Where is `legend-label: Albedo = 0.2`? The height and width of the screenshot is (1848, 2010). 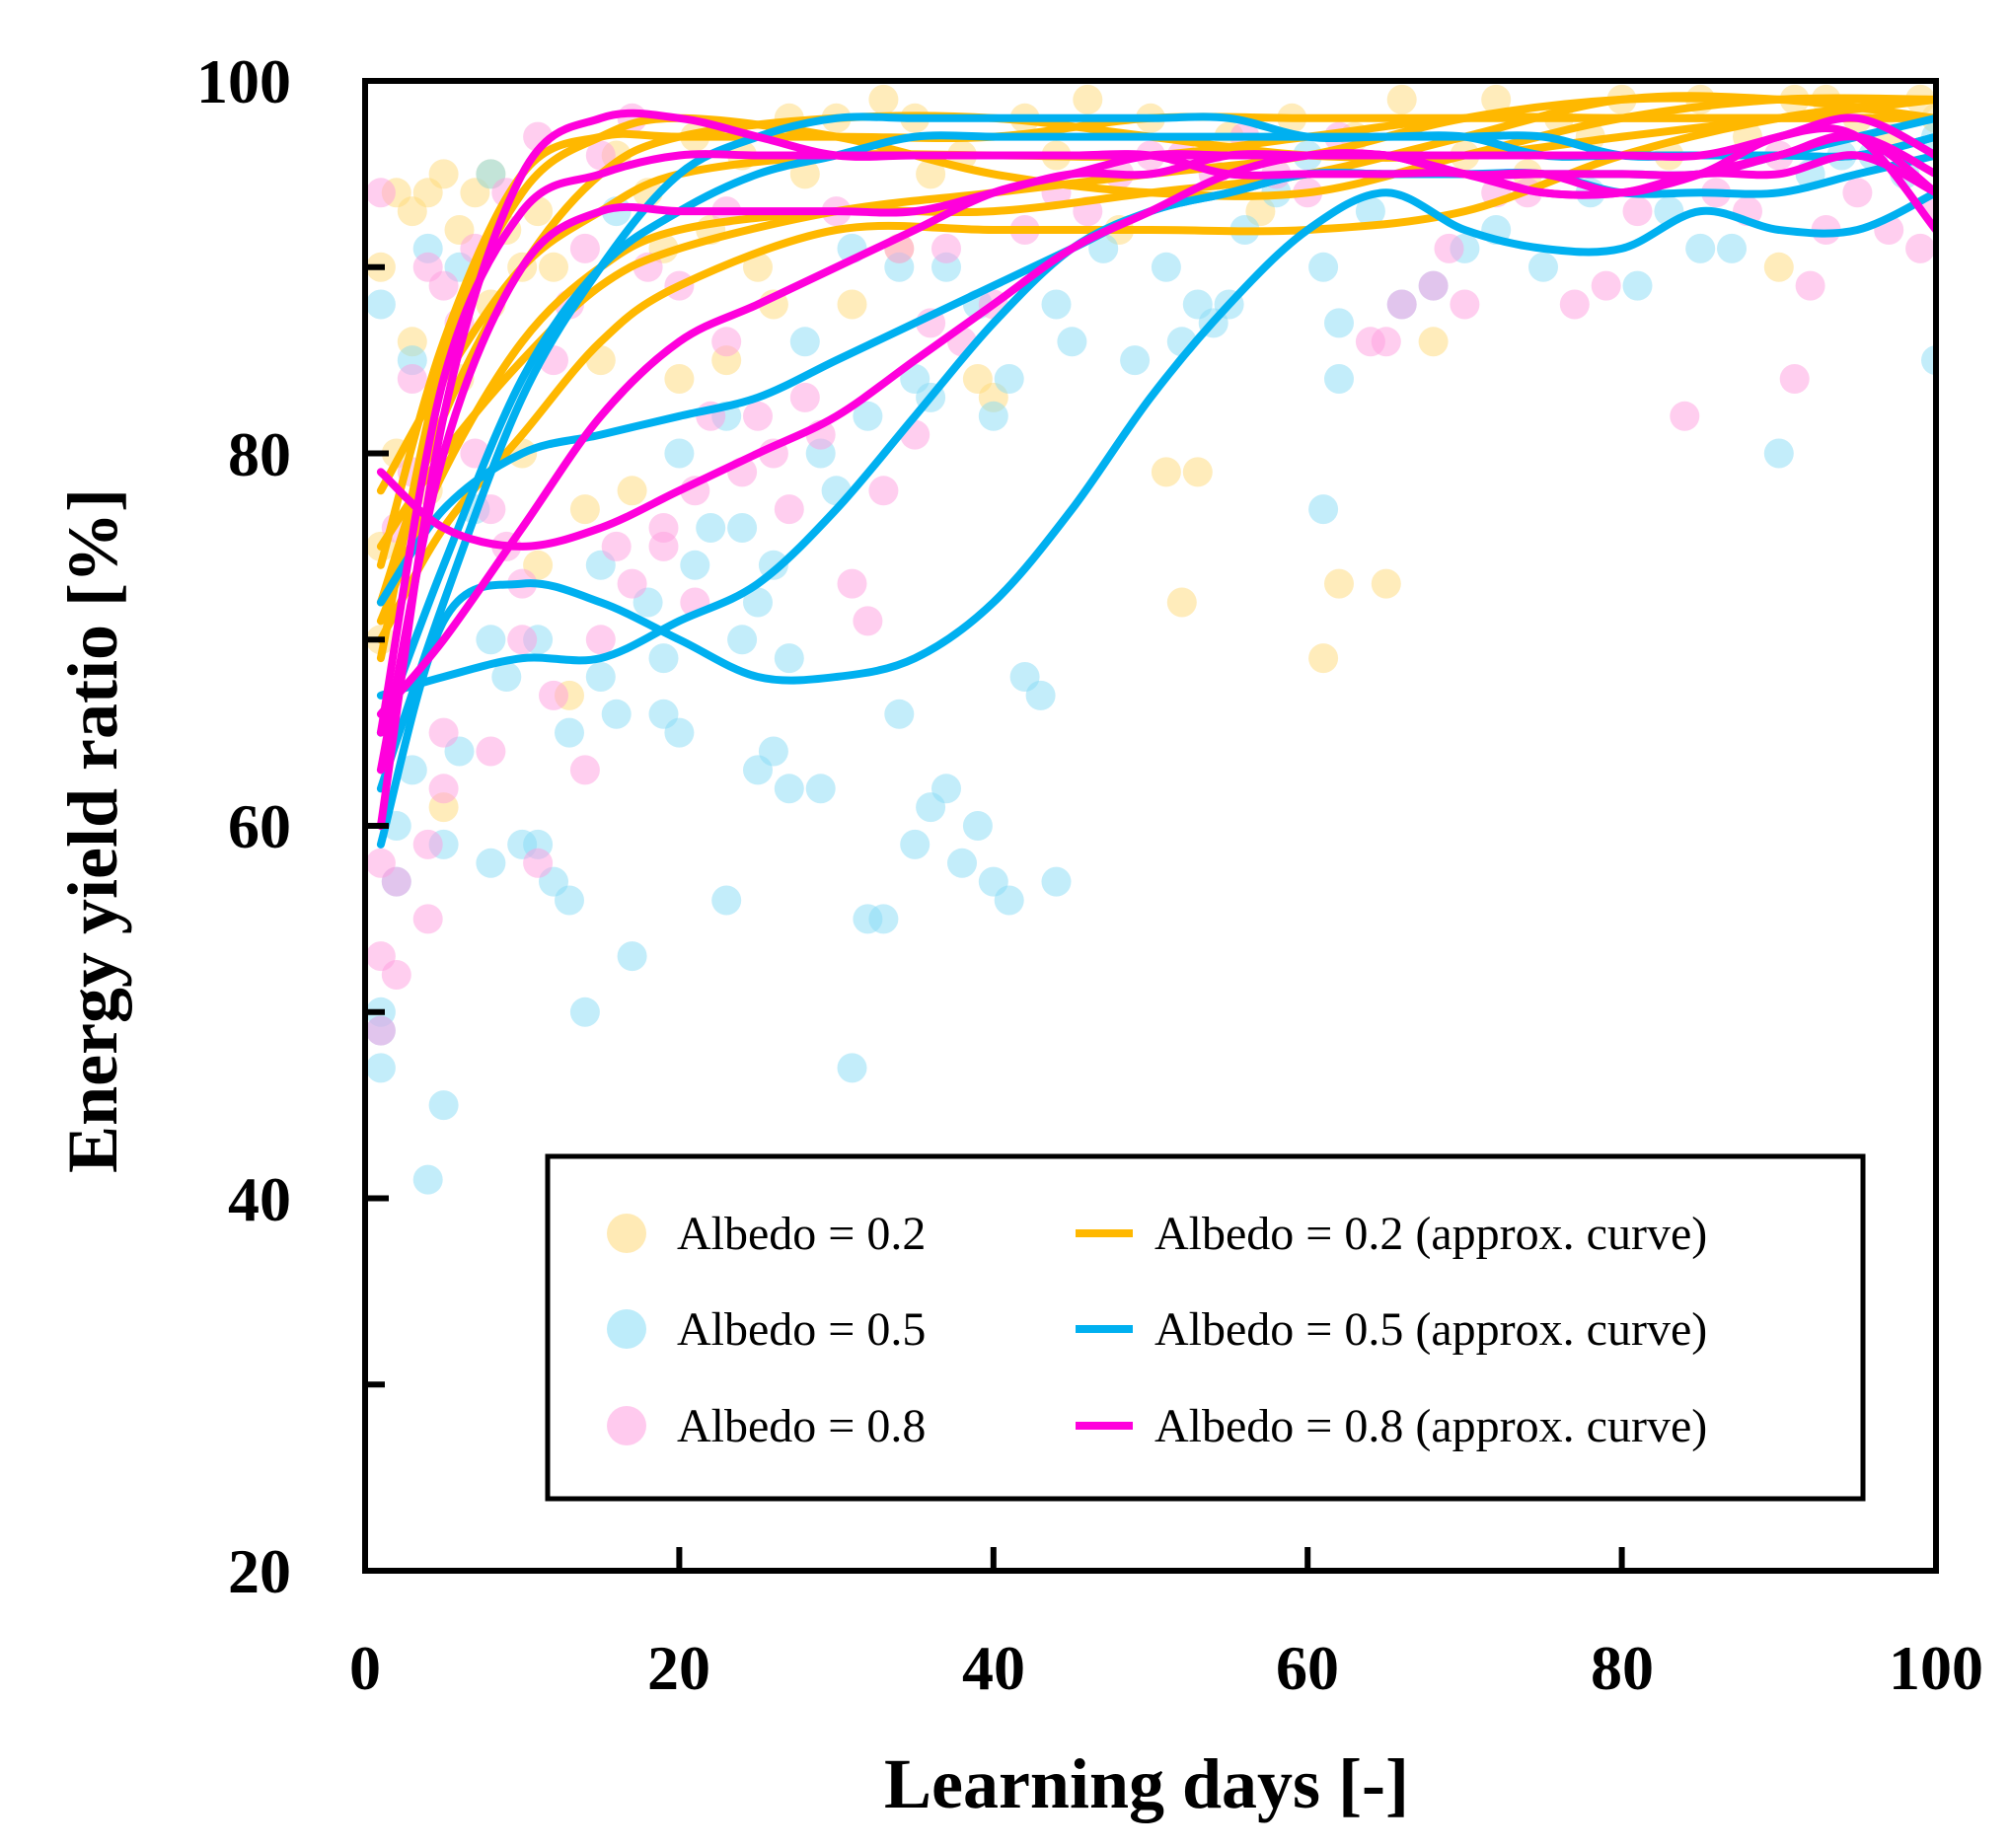 legend-label: Albedo = 0.2 is located at coordinates (802, 1234).